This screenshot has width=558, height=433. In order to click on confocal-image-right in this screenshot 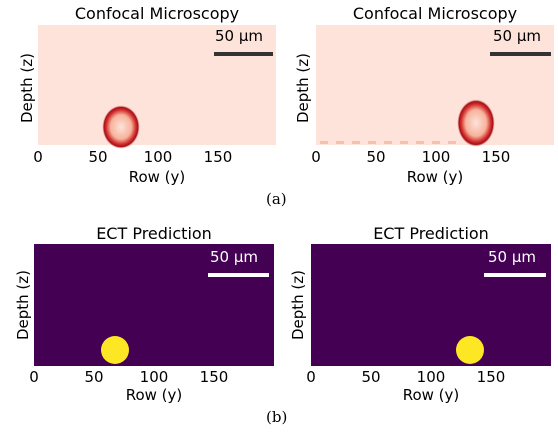, I will do `click(435, 86)`.